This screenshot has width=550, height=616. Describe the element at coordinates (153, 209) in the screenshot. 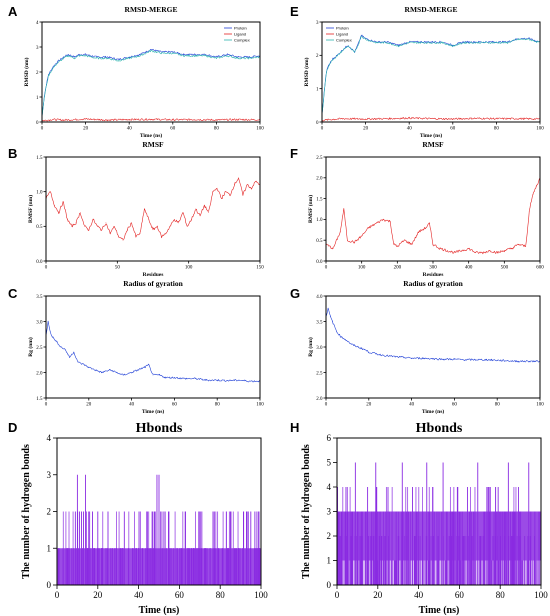

I see `plot-area` at that location.